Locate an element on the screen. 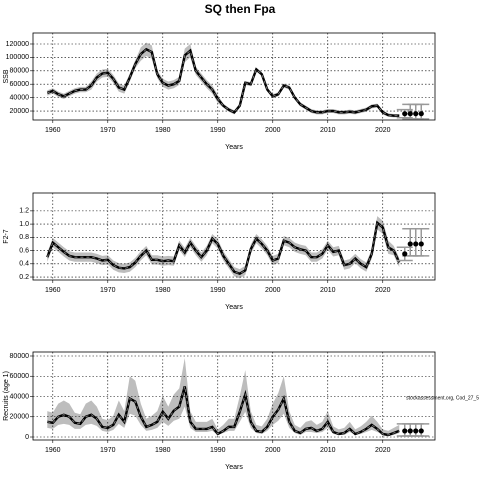  y-tick-label: 0.8 is located at coordinates (24, 237).